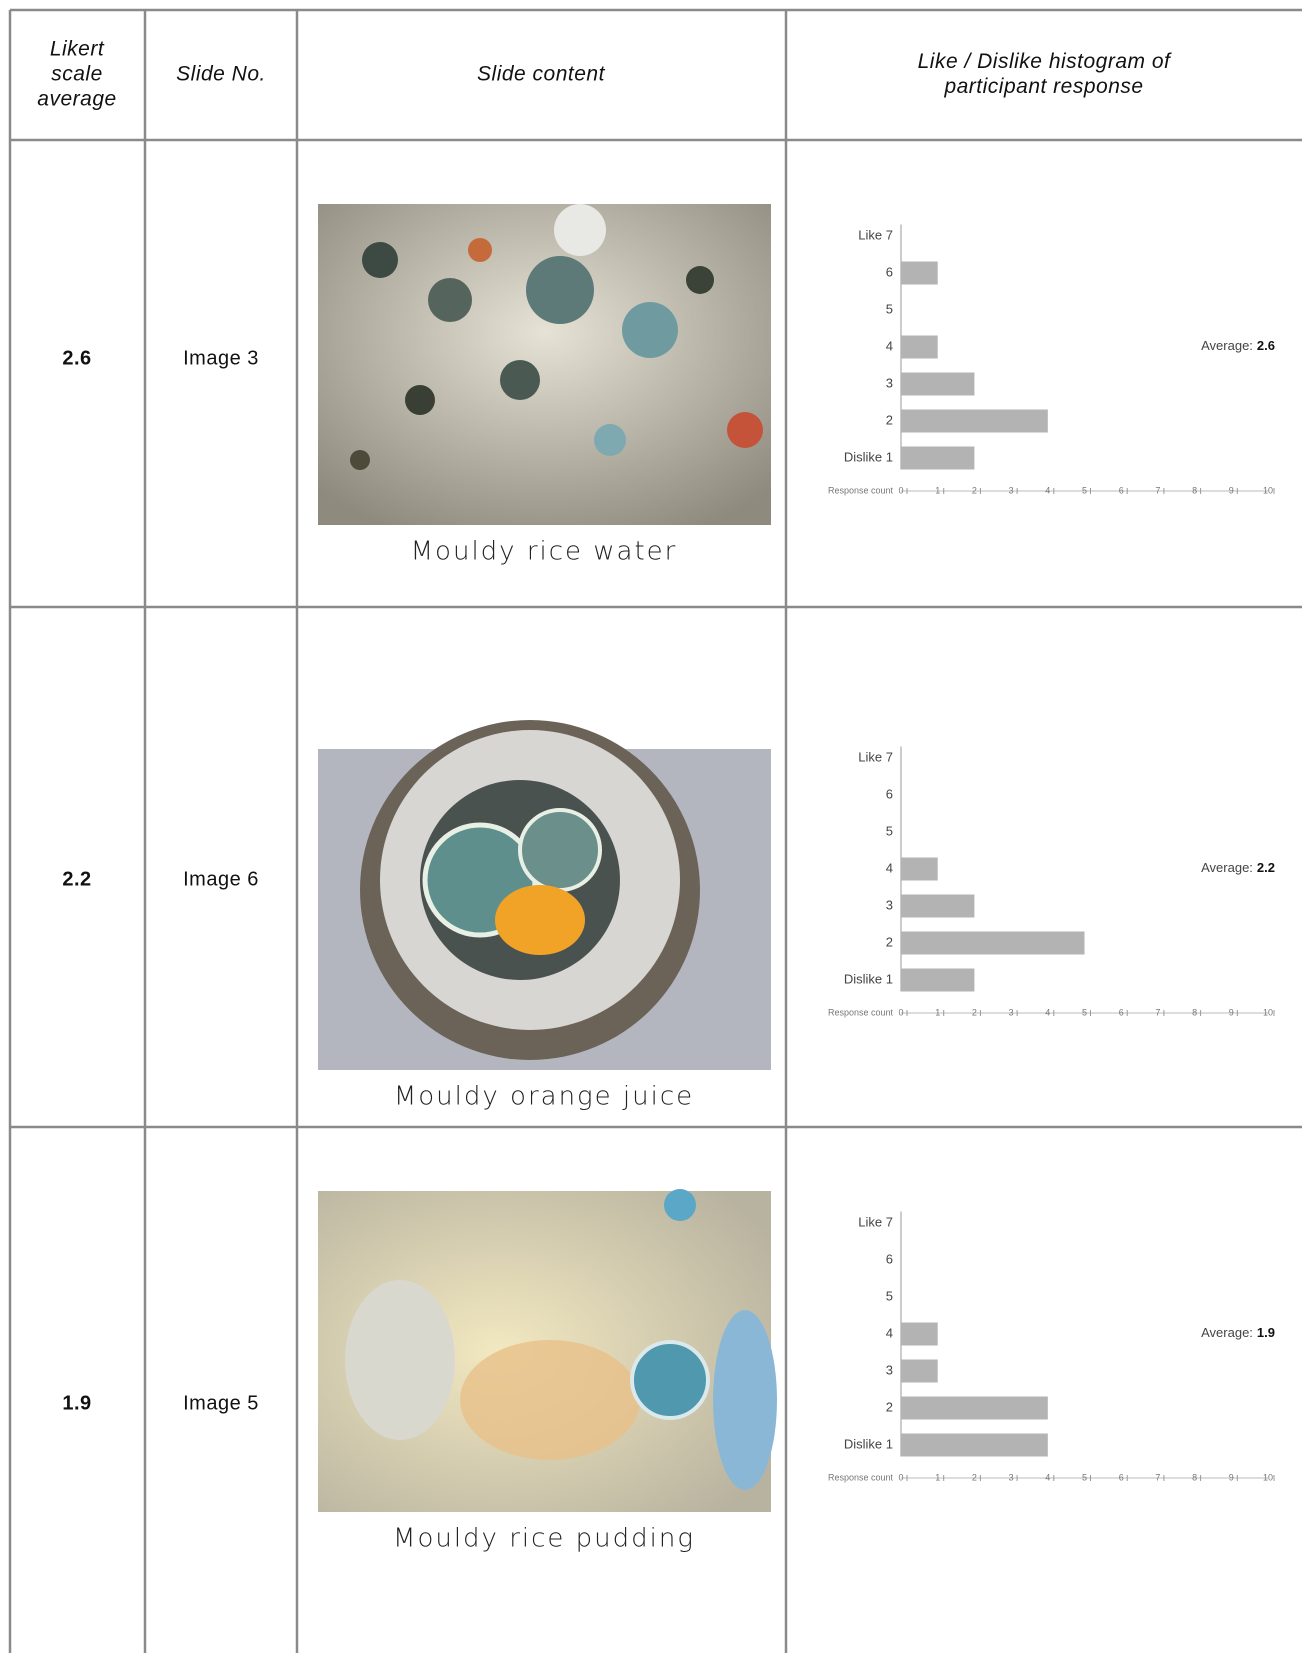 The height and width of the screenshot is (1653, 1302). Describe the element at coordinates (1045, 61) in the screenshot. I see `header-cell: Like / Dislike histogram of` at that location.